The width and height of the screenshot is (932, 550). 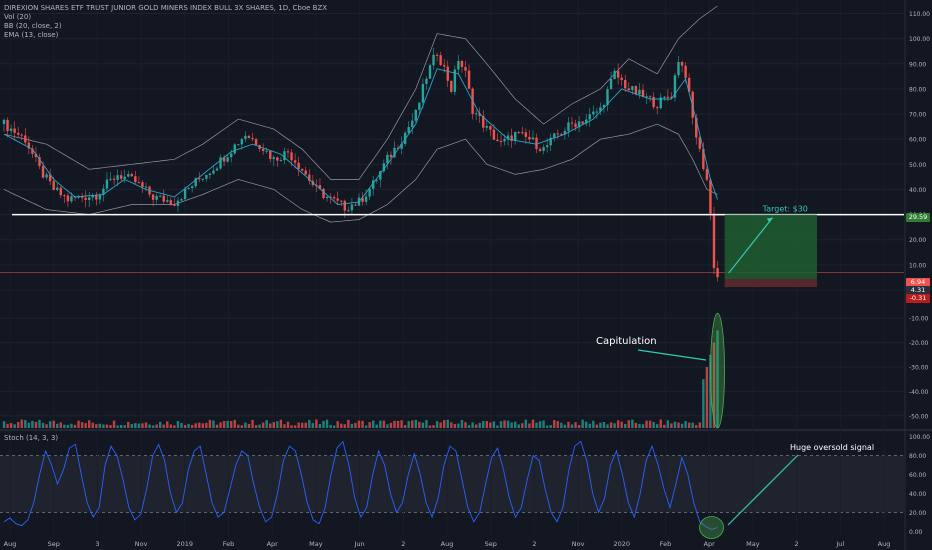 What do you see at coordinates (33, 26) in the screenshot?
I see `bollinger-legend: BB (20, close, 2)` at bounding box center [33, 26].